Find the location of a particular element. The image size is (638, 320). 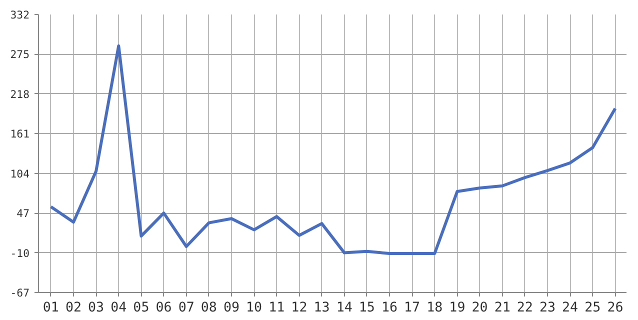

x-tick-label: 08 is located at coordinates (208, 308).